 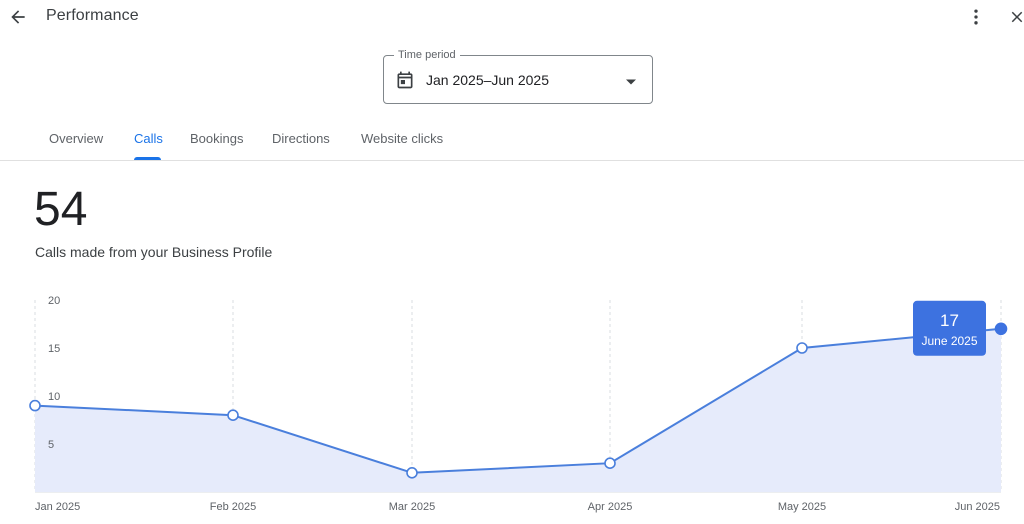 What do you see at coordinates (148, 138) in the screenshot?
I see `tab-calls: Calls` at bounding box center [148, 138].